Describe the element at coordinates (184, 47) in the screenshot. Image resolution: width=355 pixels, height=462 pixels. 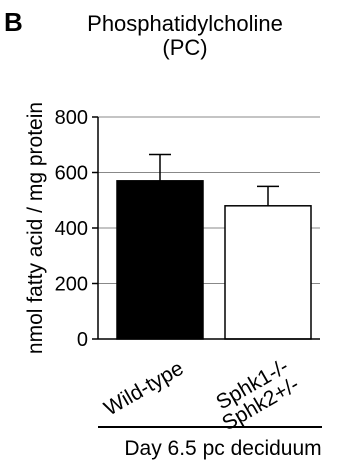
I see `chart-subtitle: (PC)` at that location.